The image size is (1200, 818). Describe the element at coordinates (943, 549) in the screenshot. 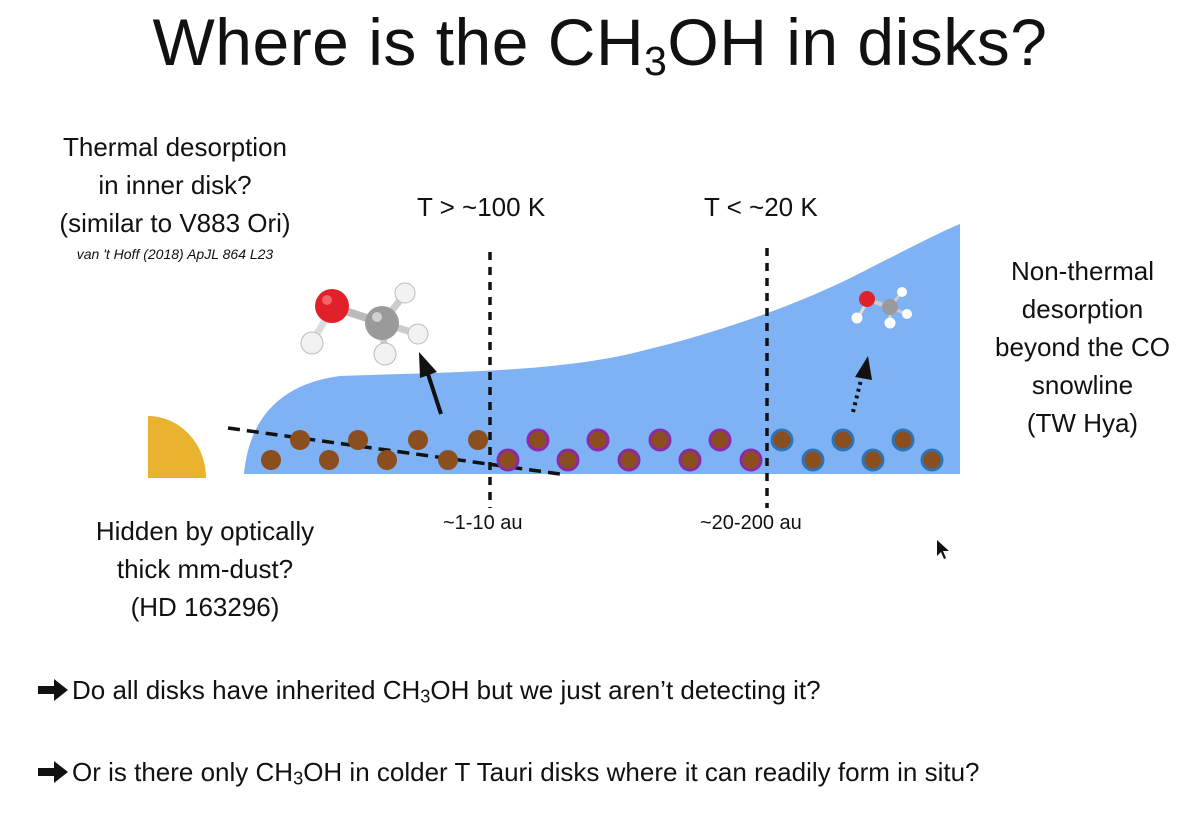

I see `mouse-cursor-icon` at that location.